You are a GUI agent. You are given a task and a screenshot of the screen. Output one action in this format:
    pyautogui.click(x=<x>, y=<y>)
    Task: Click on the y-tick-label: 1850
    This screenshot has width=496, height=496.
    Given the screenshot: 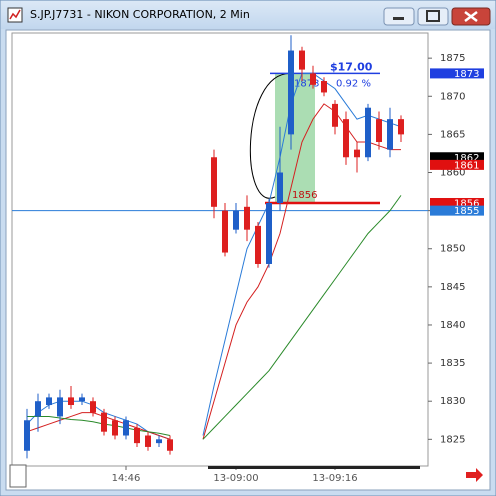 What is the action you would take?
    pyautogui.click(x=452, y=249)
    